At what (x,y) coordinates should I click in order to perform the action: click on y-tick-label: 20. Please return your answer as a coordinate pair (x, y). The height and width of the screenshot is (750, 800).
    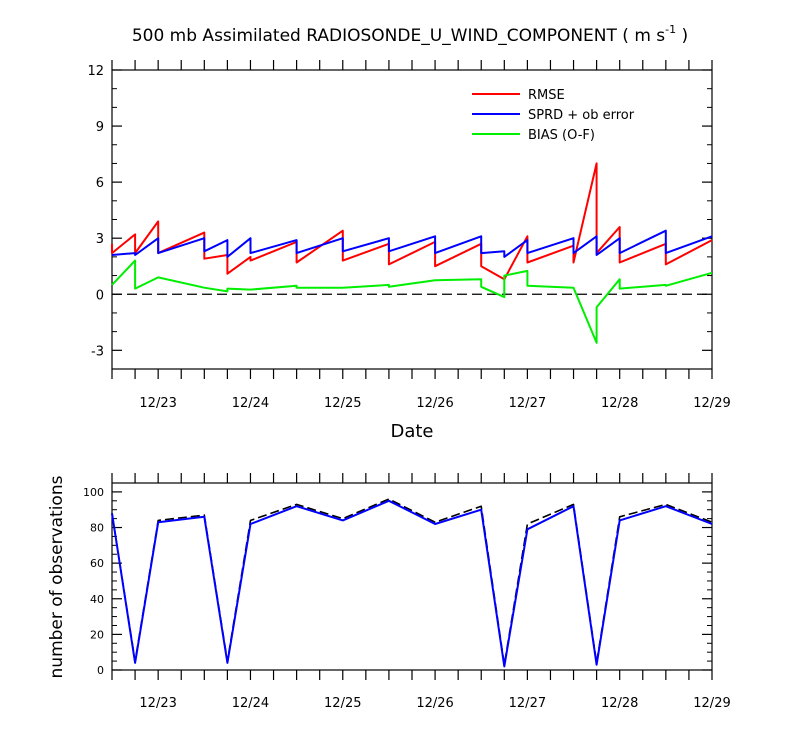
    Looking at the image, I should click on (97, 634).